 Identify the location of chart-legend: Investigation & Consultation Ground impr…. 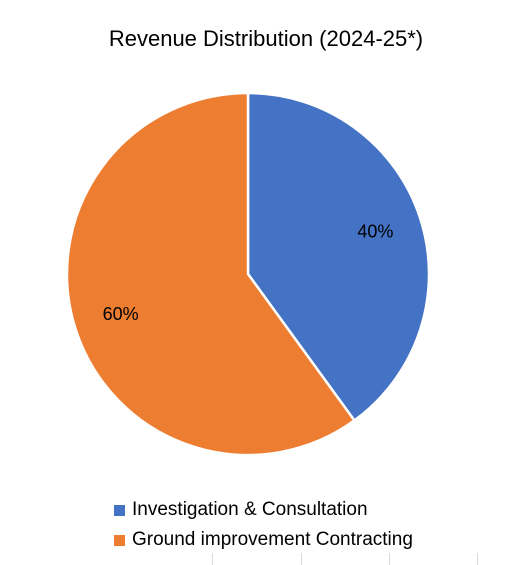
(263, 525).